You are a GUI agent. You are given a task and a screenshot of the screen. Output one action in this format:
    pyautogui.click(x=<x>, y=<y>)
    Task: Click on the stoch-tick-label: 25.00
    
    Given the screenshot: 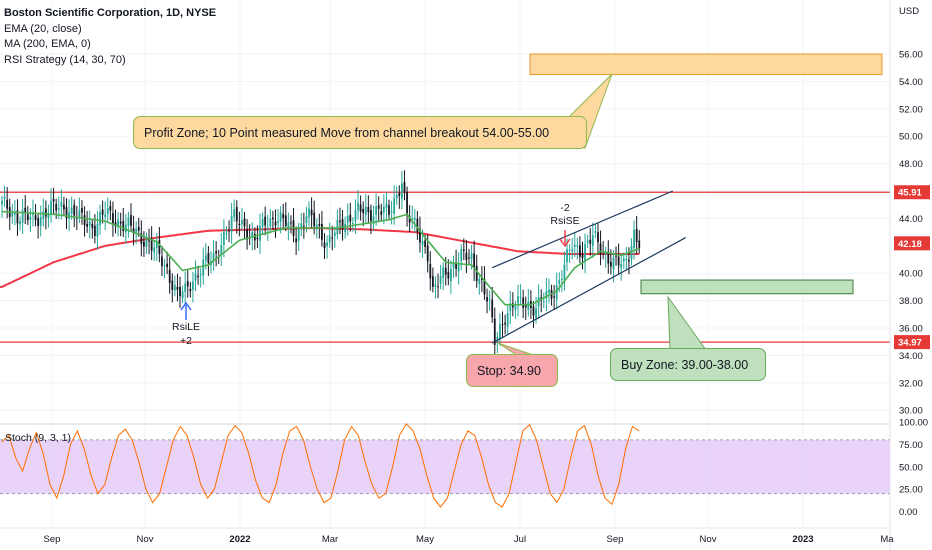 What is the action you would take?
    pyautogui.click(x=911, y=490)
    